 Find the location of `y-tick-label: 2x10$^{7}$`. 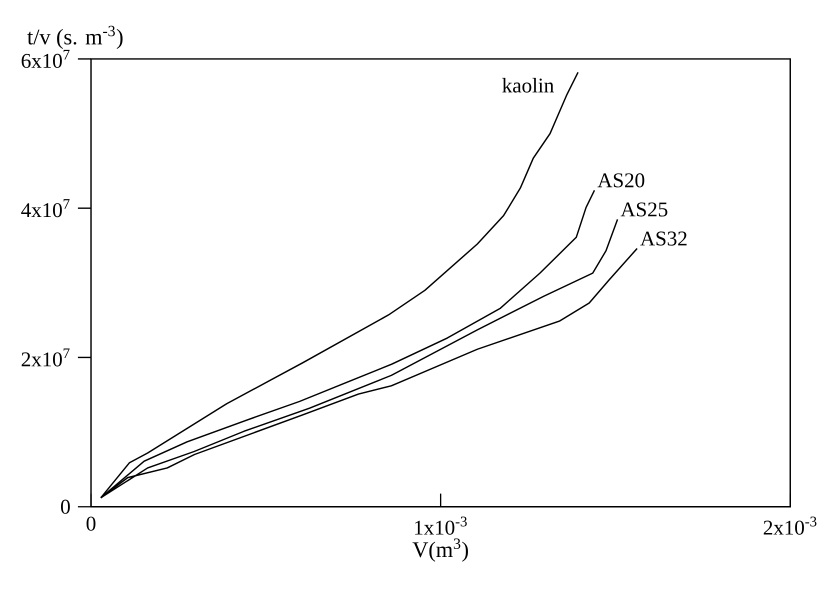

y-tick-label: 2x10$^{7}$ is located at coordinates (46, 357).